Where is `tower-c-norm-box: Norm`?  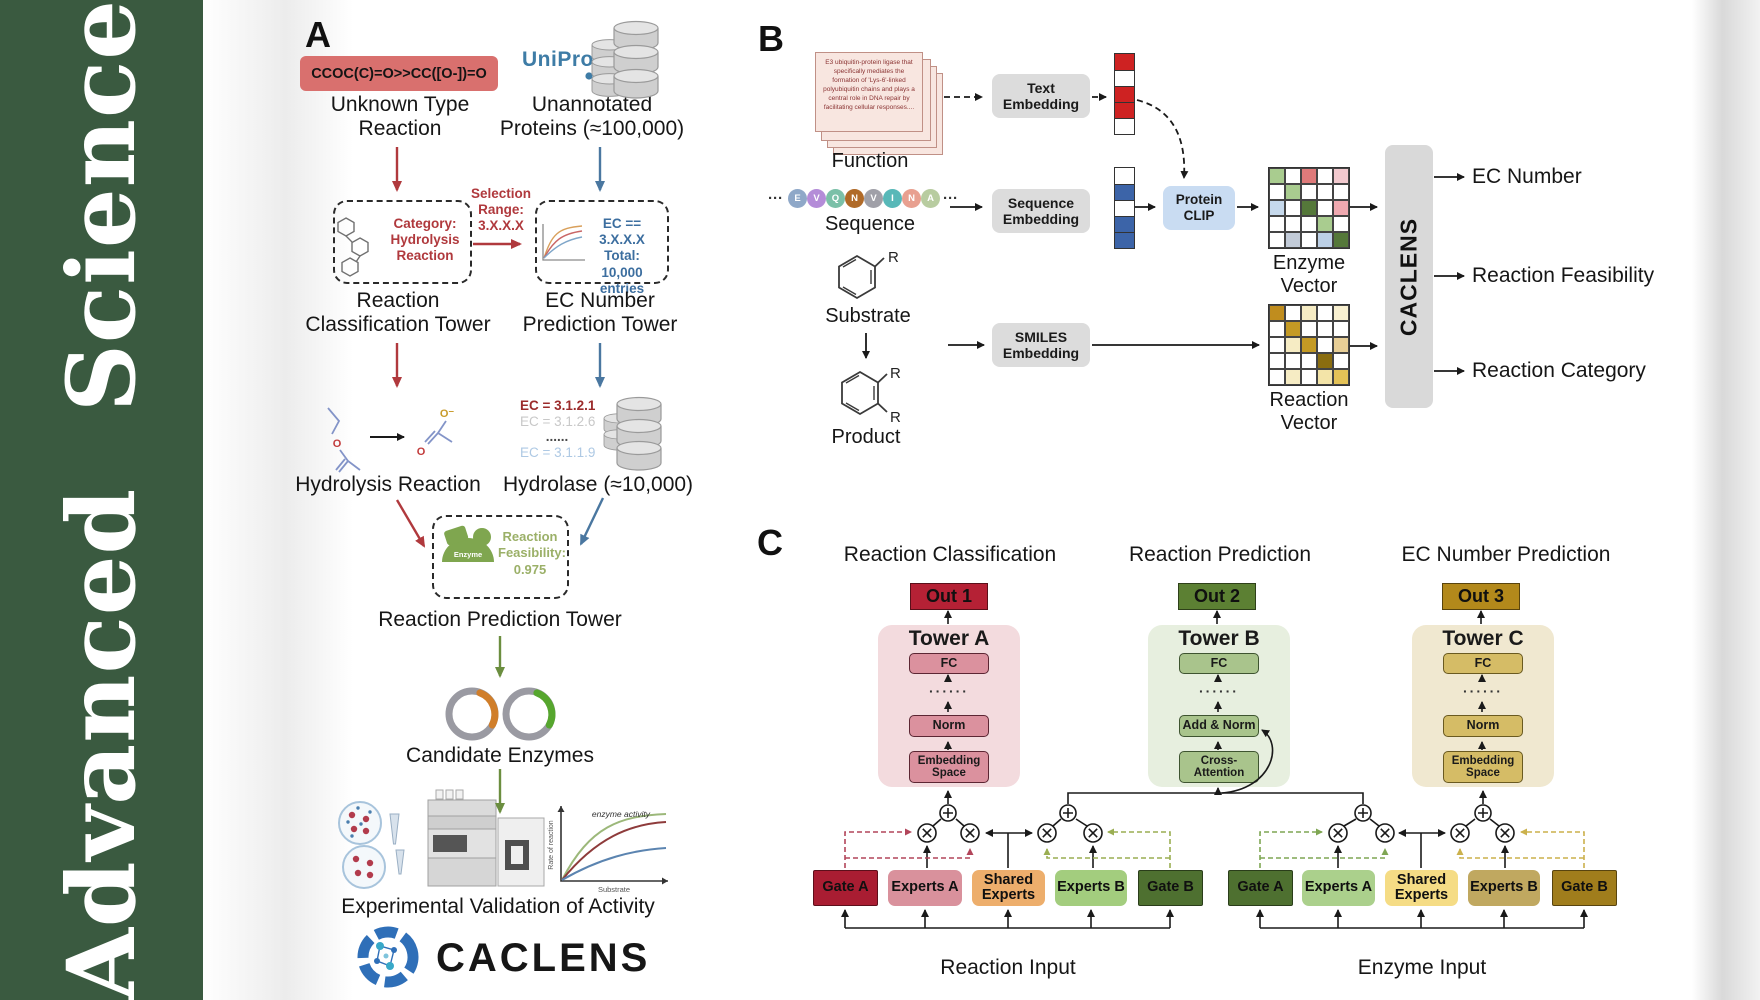 tower-c-norm-box: Norm is located at coordinates (1483, 726).